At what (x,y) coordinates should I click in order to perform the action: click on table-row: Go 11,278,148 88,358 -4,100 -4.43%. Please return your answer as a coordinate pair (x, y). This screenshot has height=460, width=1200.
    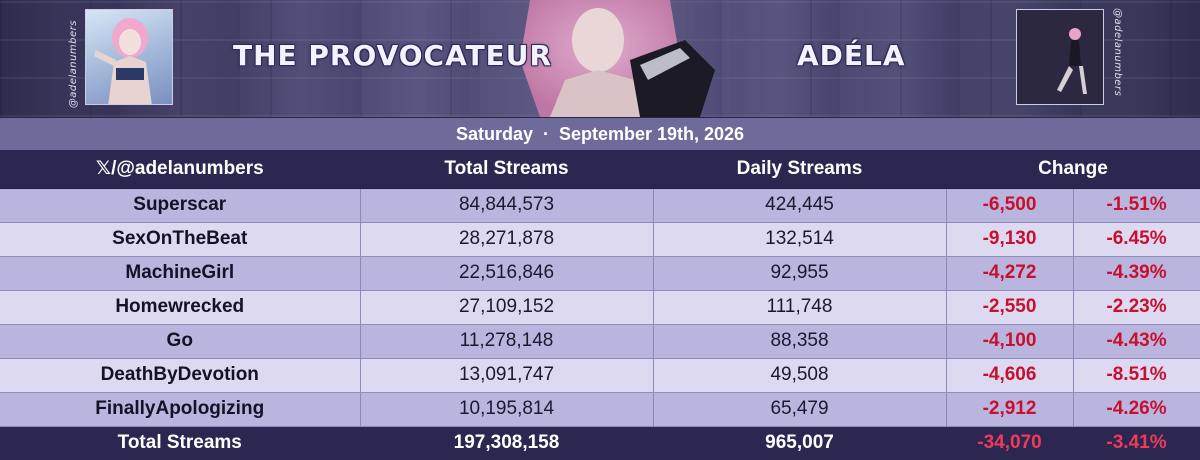
    Looking at the image, I should click on (600, 341).